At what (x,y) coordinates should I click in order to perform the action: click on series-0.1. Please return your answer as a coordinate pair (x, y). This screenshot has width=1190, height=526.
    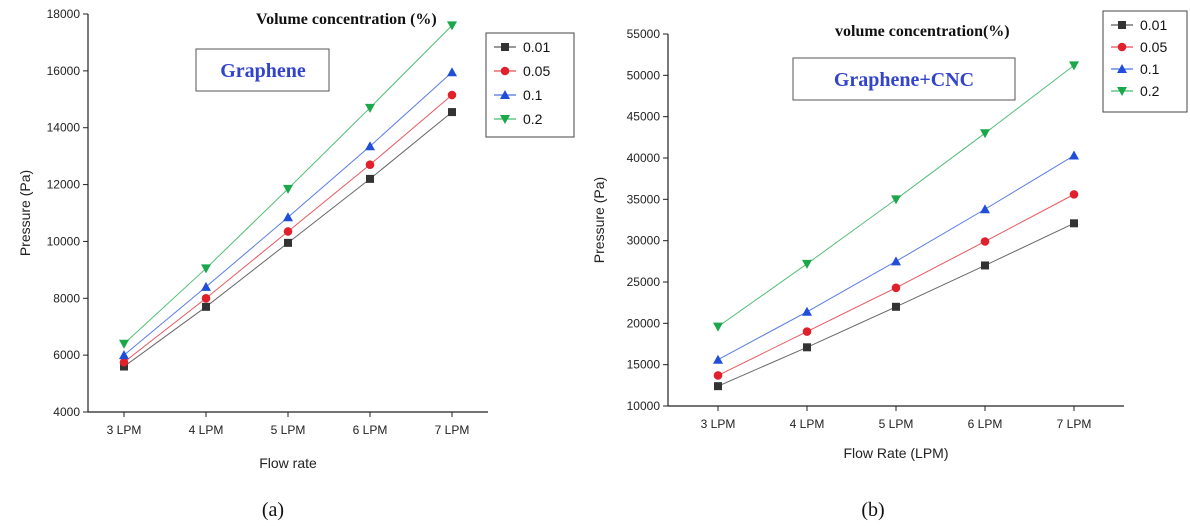
    Looking at the image, I should click on (896, 257).